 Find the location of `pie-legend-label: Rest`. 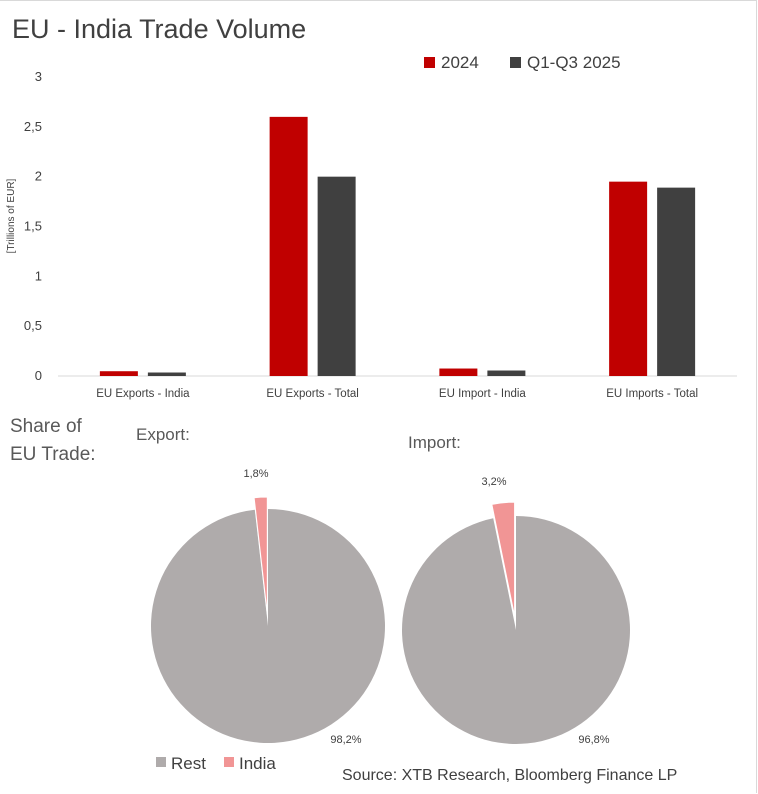

pie-legend-label: Rest is located at coordinates (188, 763).